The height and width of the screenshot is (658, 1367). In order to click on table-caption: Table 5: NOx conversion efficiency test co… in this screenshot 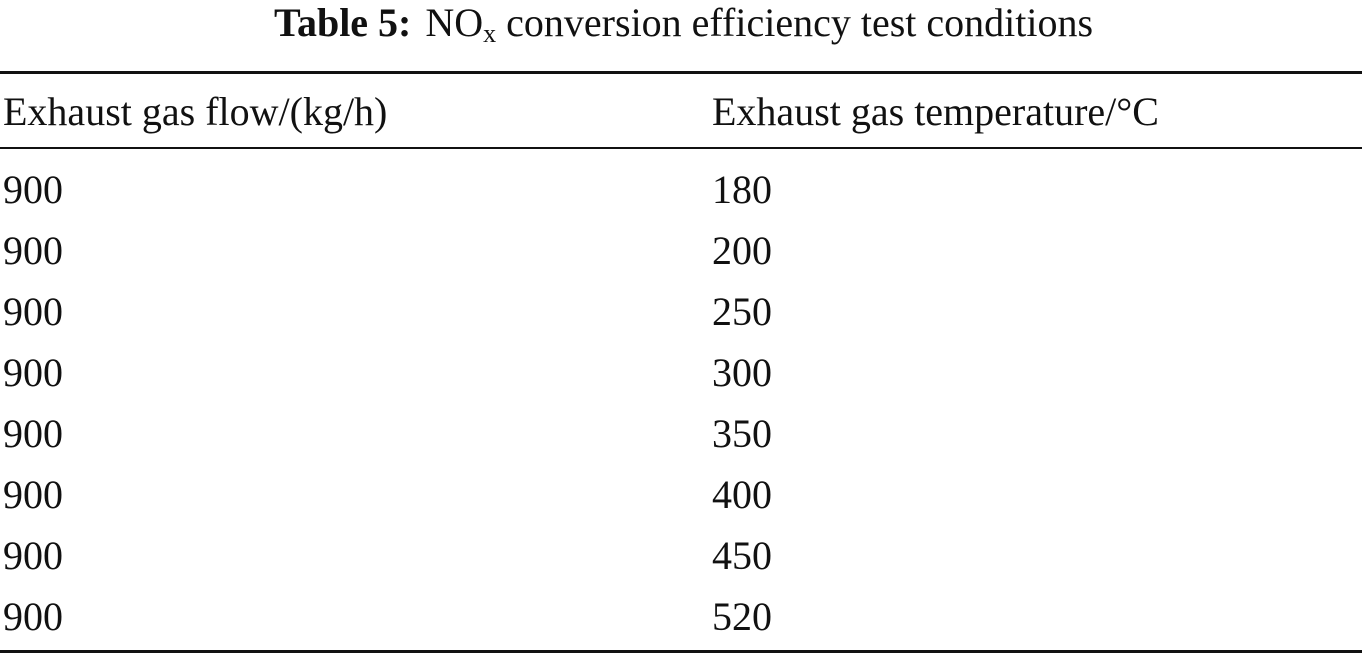, I will do `click(683, 24)`.